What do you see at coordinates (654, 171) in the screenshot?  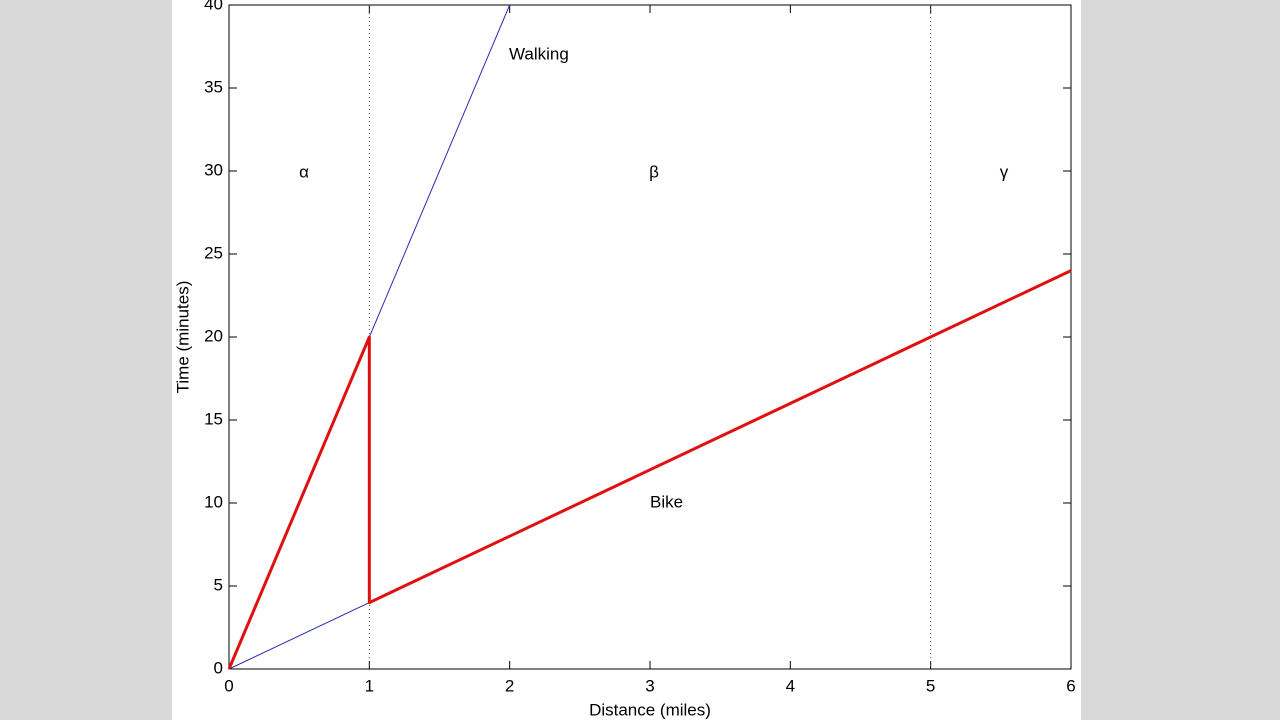 I see `annotation: β` at bounding box center [654, 171].